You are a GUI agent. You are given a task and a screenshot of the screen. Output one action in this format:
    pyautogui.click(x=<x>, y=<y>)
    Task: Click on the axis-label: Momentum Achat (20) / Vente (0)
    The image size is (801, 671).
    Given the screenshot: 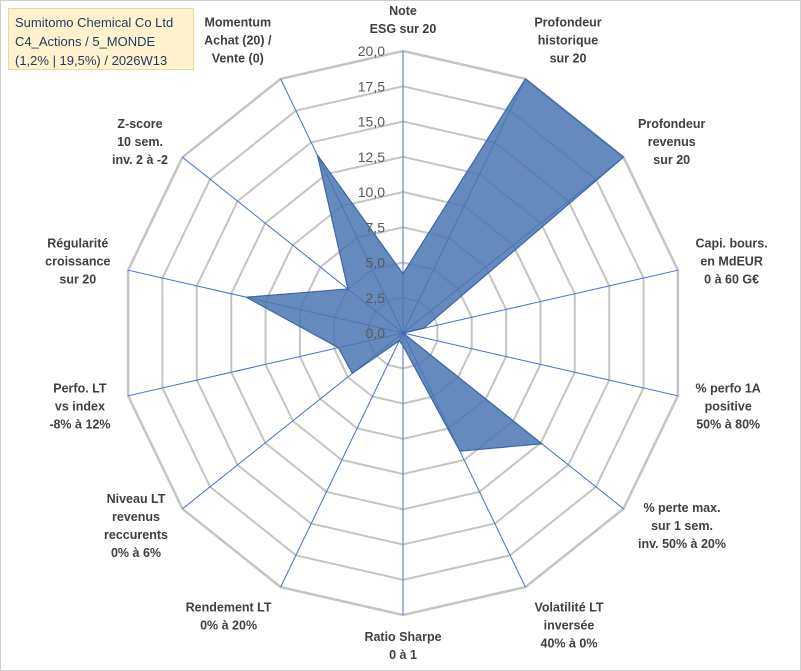 What is the action you would take?
    pyautogui.click(x=238, y=41)
    